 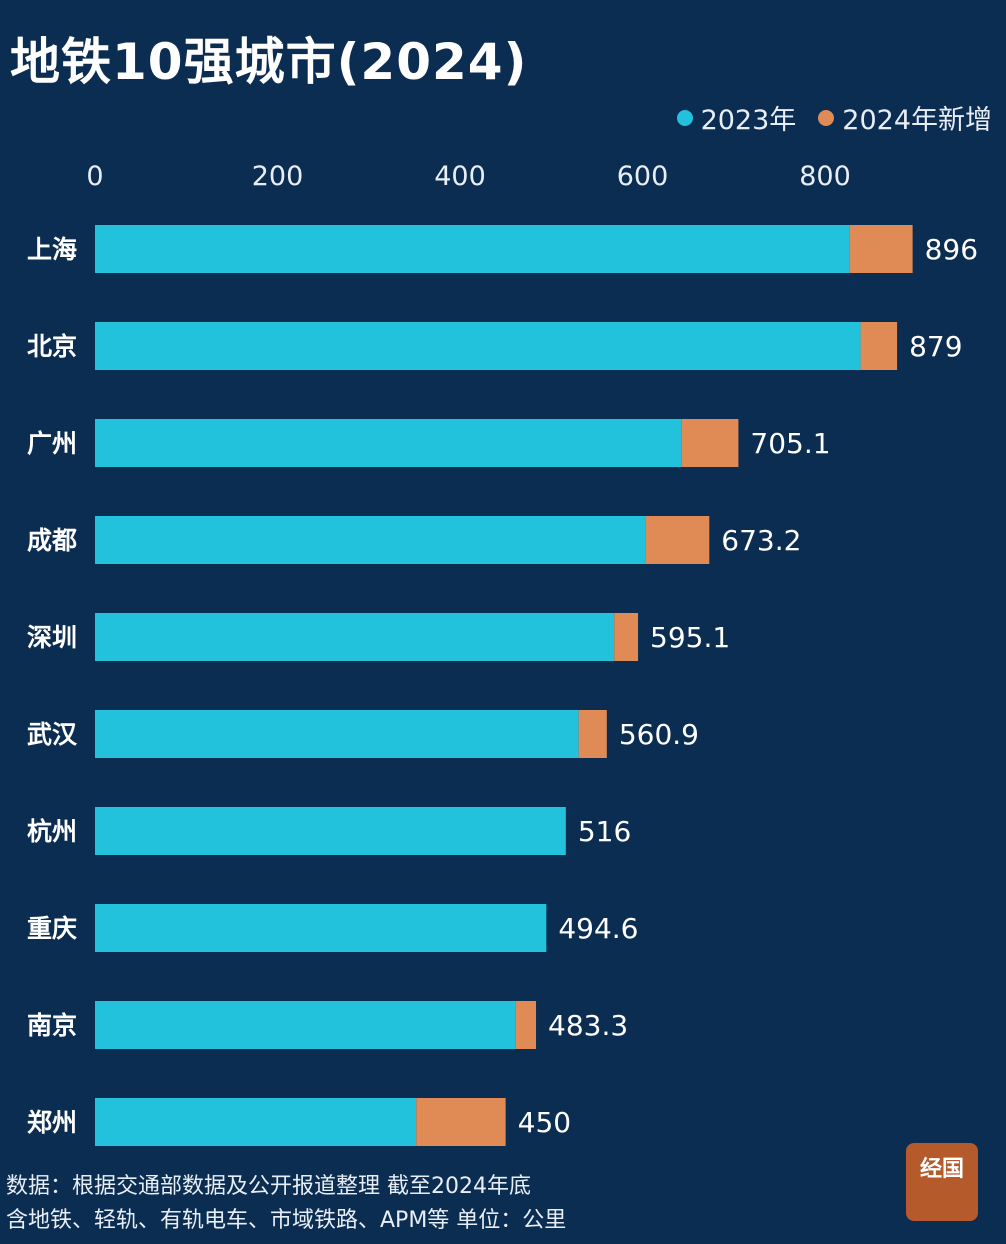 I want to click on category-label: 广州, so click(x=52, y=443).